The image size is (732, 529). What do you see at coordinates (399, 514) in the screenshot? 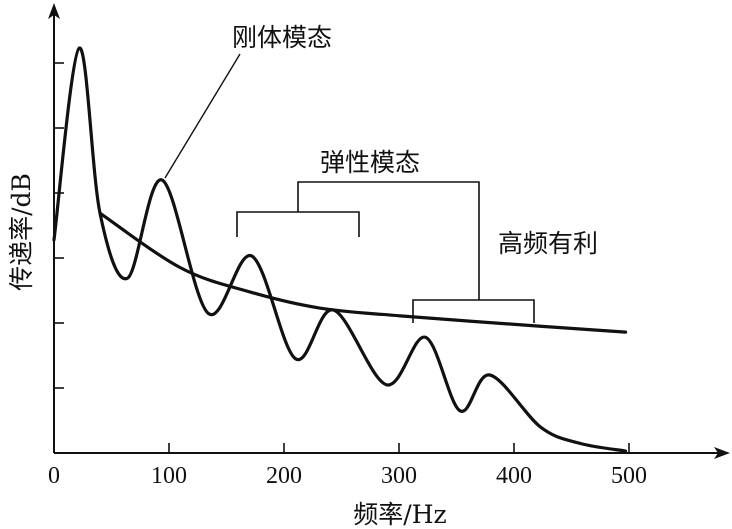
I see `x-axis-title: 频率/Hz` at bounding box center [399, 514].